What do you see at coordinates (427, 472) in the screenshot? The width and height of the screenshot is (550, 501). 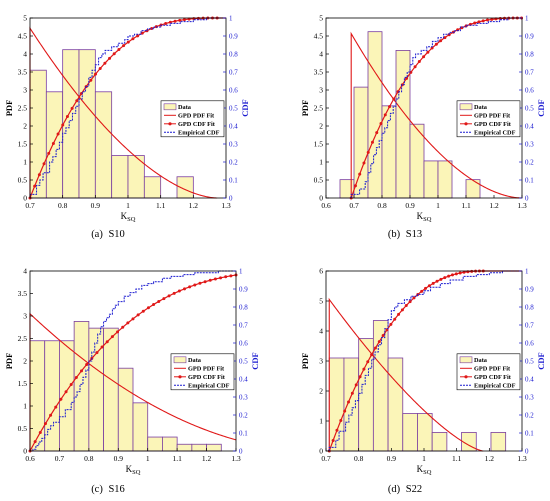 I see `x-title-sub: SQ` at bounding box center [427, 472].